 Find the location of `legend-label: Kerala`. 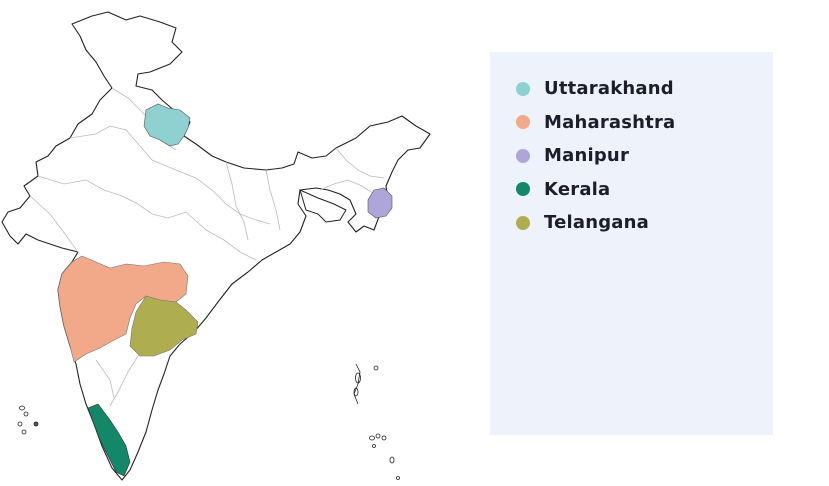

legend-label: Kerala is located at coordinates (577, 189).